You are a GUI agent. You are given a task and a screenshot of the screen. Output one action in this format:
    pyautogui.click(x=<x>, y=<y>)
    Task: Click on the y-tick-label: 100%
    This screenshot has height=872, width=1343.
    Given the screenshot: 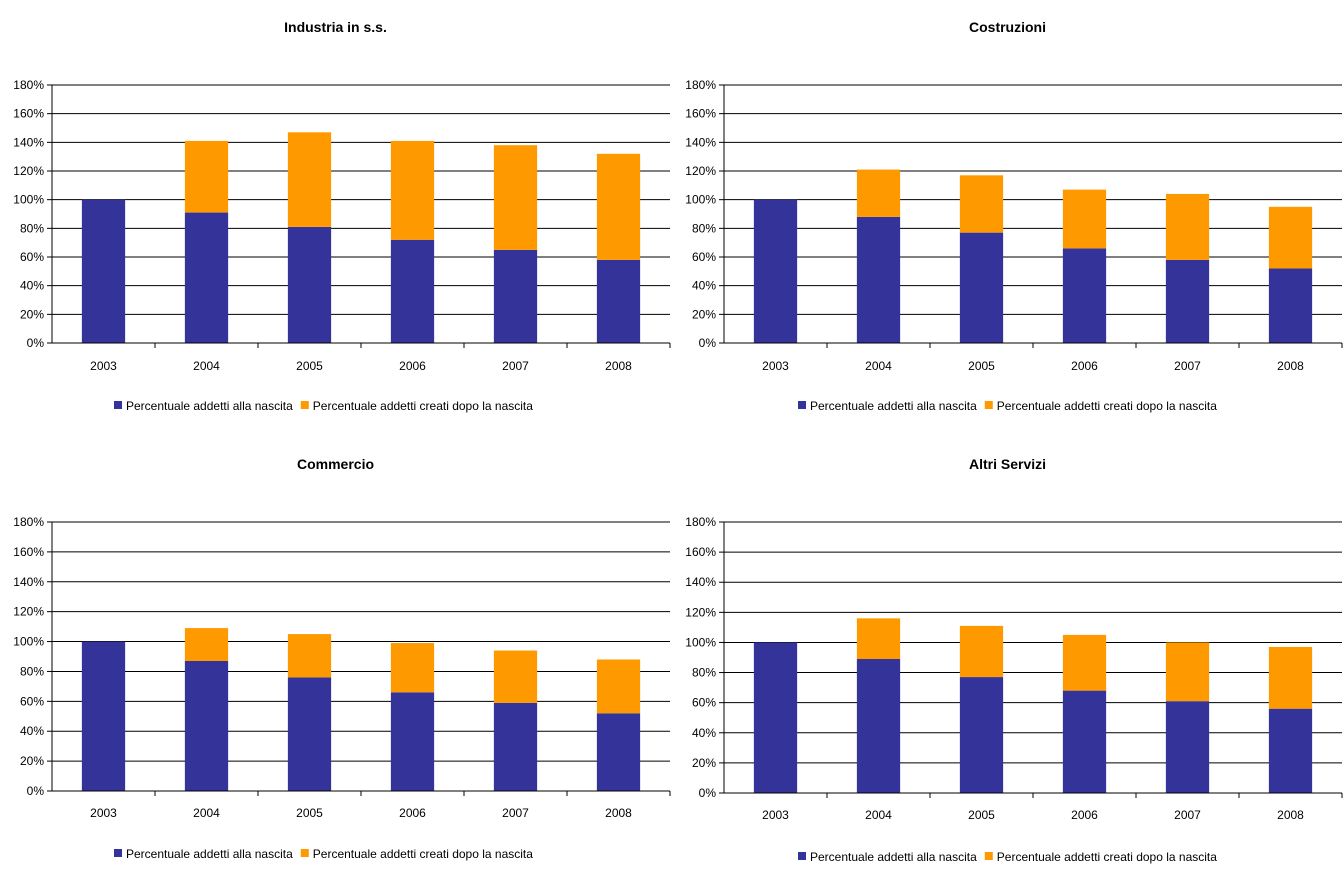 What is the action you would take?
    pyautogui.click(x=28, y=642)
    